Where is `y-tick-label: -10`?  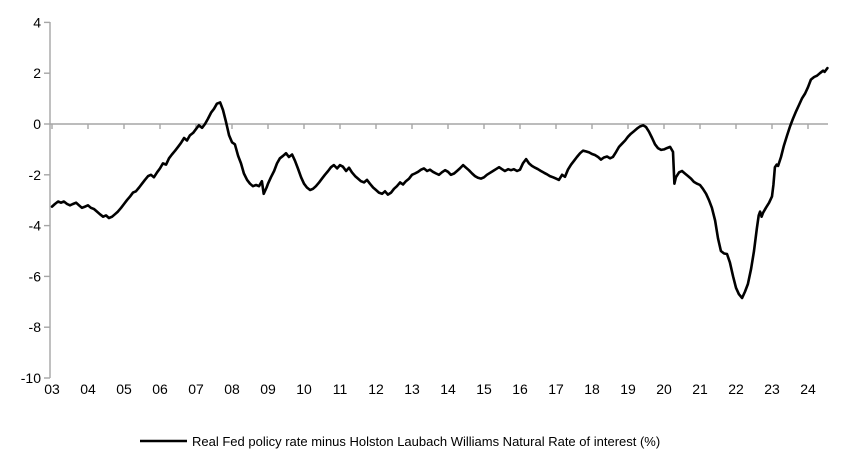
y-tick-label: -10 is located at coordinates (31, 378).